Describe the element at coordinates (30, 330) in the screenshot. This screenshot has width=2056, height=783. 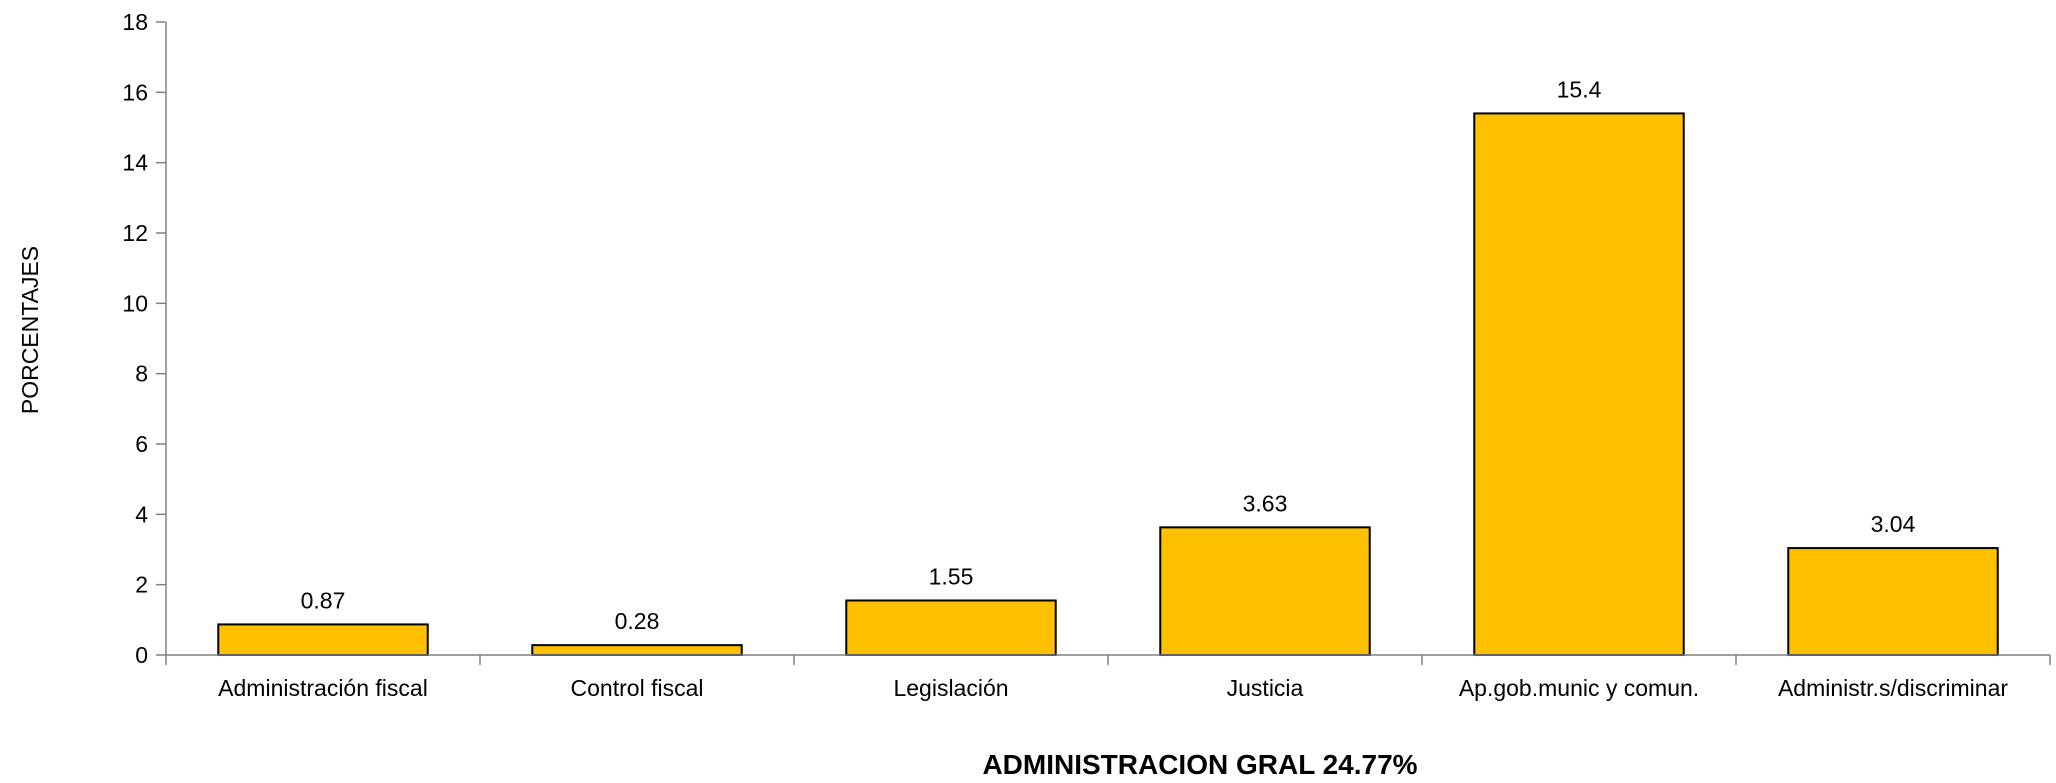
I see `y-axis-title: PORCENTAJES` at that location.